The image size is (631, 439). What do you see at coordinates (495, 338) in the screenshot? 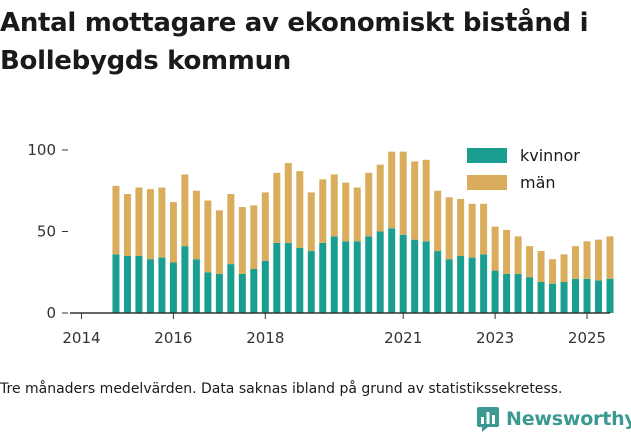
I see `x-tick-label: 2023` at bounding box center [495, 338].